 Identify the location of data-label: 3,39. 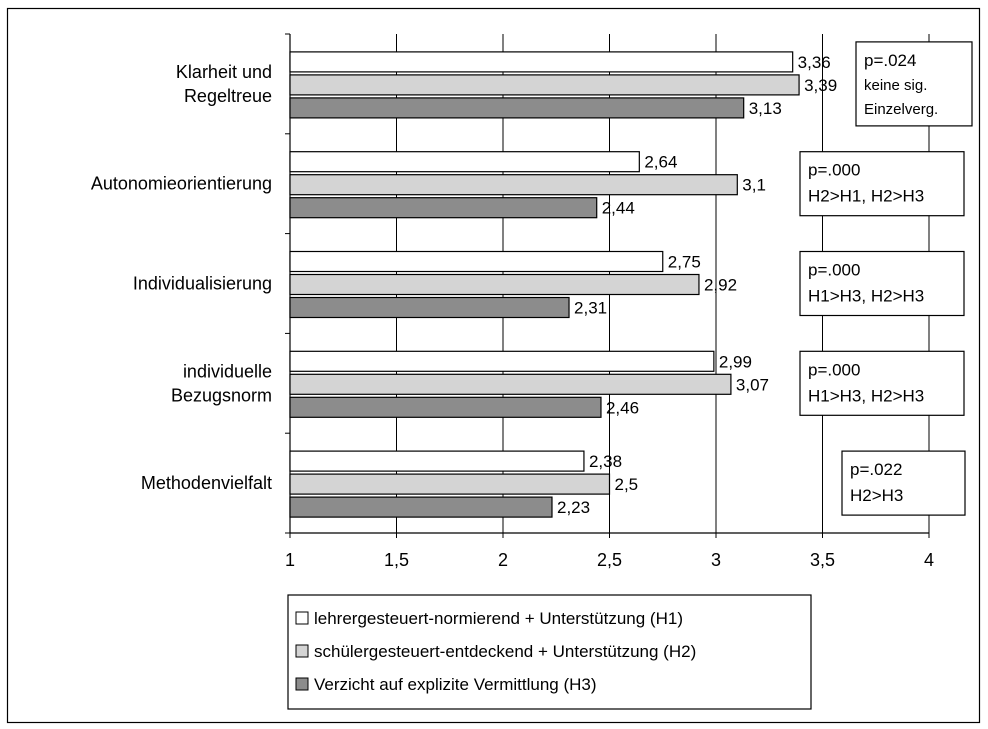
(820, 85).